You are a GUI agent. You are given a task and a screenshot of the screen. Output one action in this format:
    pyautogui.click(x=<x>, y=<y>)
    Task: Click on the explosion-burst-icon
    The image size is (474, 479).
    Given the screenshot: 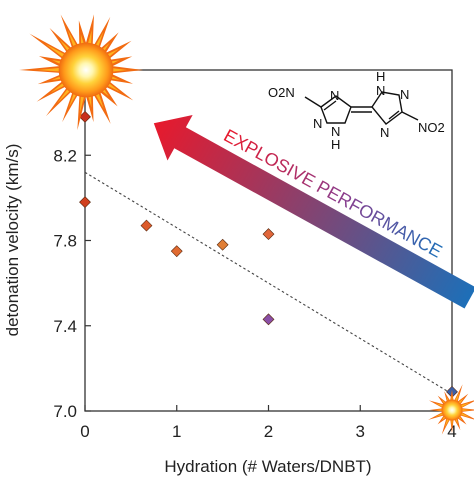 What is the action you would take?
    pyautogui.click(x=81, y=72)
    